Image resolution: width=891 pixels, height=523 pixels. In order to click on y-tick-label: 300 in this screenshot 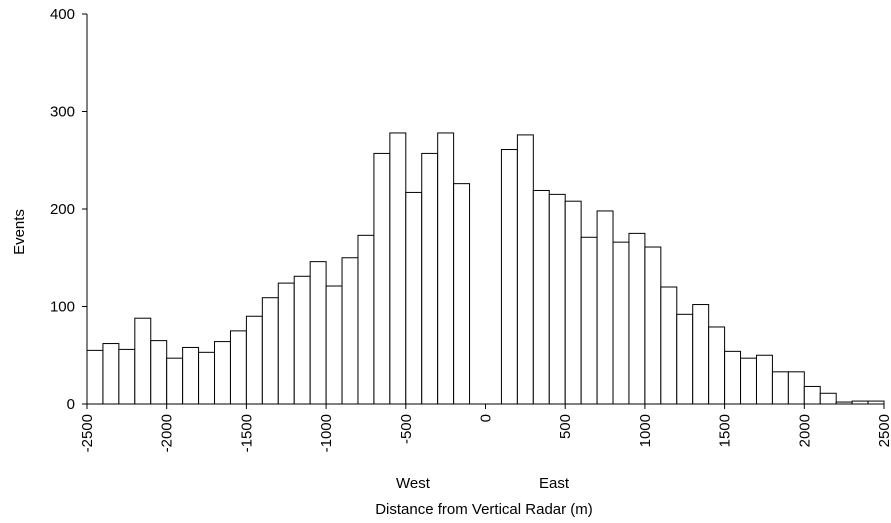, I will do `click(62, 112)`.